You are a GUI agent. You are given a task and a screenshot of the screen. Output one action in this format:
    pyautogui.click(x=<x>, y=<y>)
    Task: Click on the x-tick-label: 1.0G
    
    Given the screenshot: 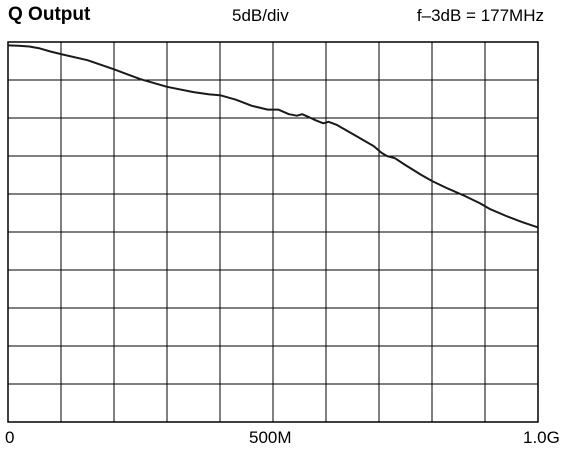 What is the action you would take?
    pyautogui.click(x=541, y=437)
    